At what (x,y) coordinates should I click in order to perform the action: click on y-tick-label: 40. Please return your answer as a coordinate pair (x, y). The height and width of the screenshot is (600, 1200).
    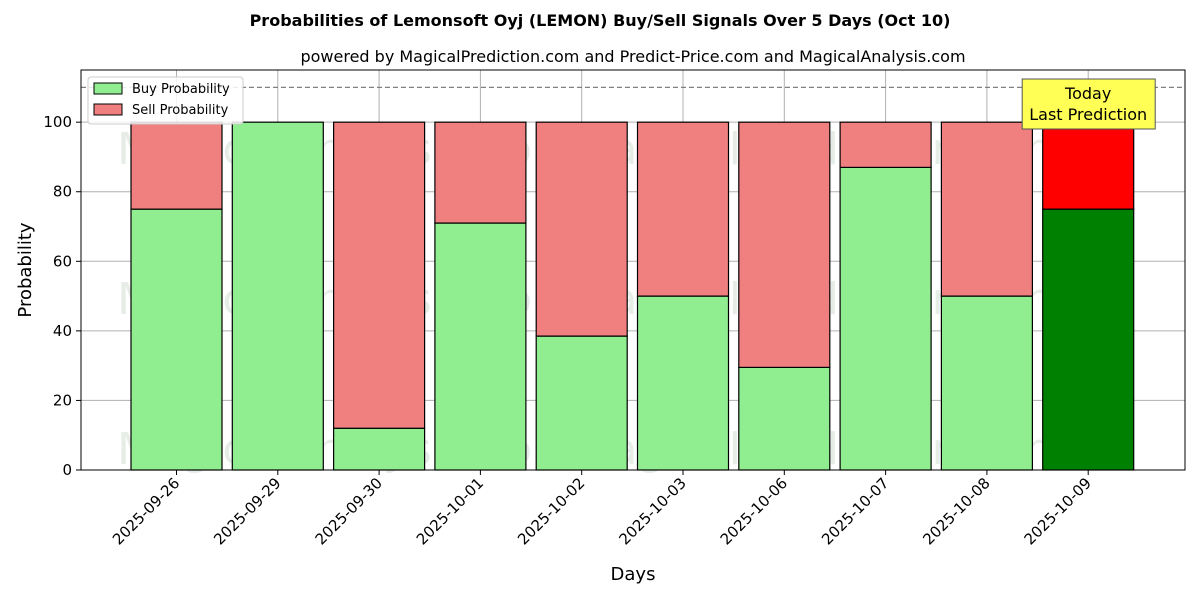
    Looking at the image, I should click on (62, 331).